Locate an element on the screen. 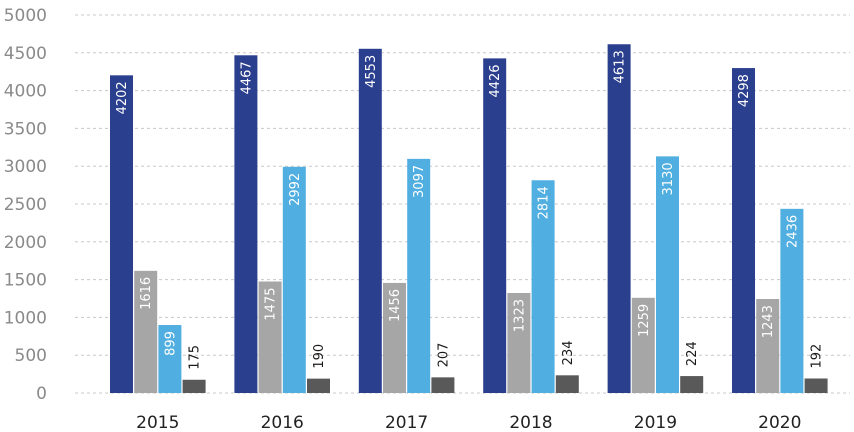  x-tick-label: 2015 is located at coordinates (157, 422).